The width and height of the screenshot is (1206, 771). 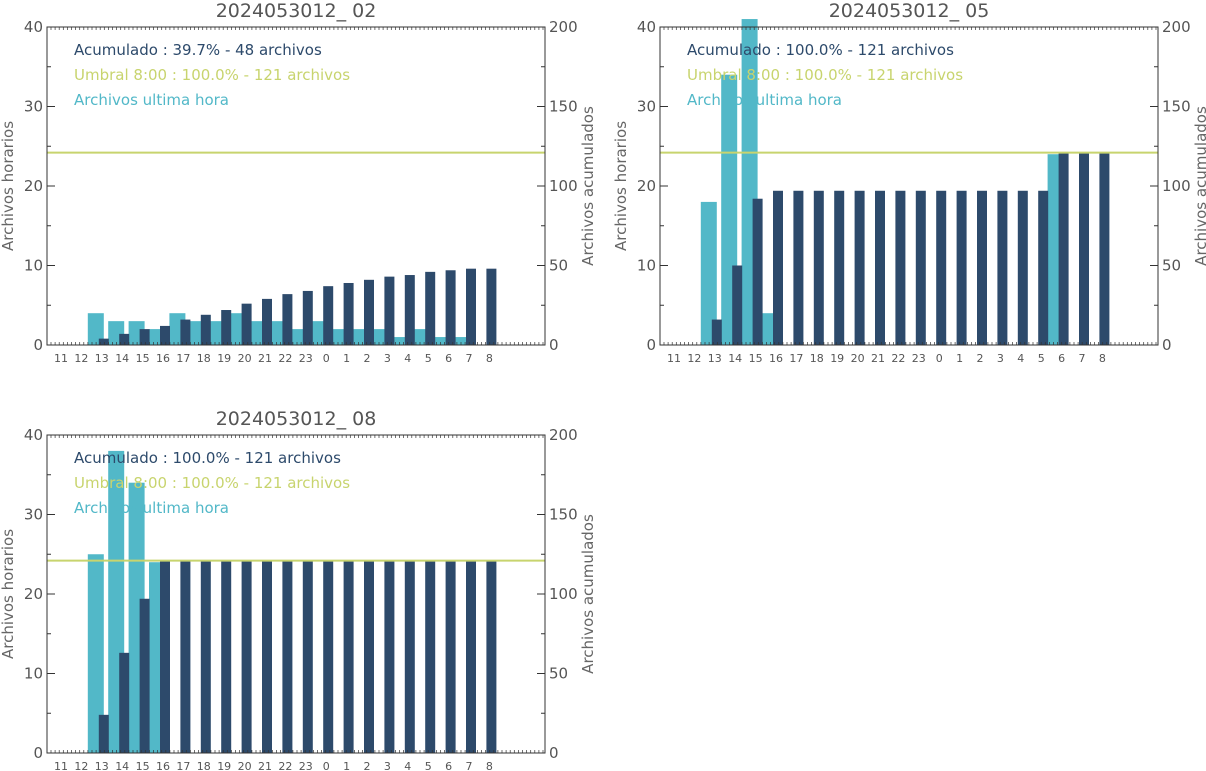 What do you see at coordinates (122, 765) in the screenshot?
I see `x-tick-label: 14` at bounding box center [122, 765].